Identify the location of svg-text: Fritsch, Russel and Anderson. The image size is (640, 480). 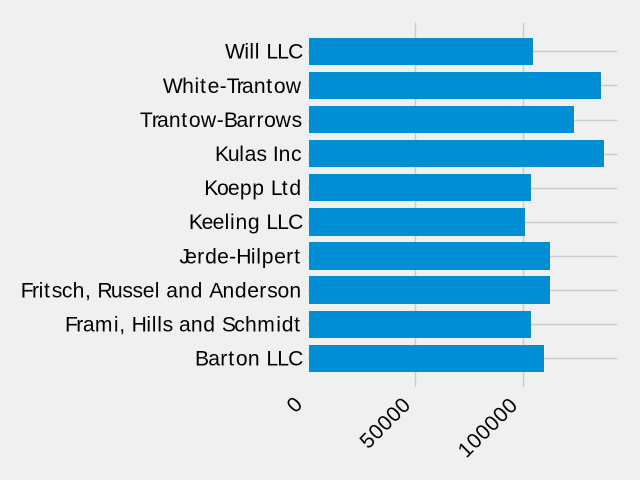
(161, 290).